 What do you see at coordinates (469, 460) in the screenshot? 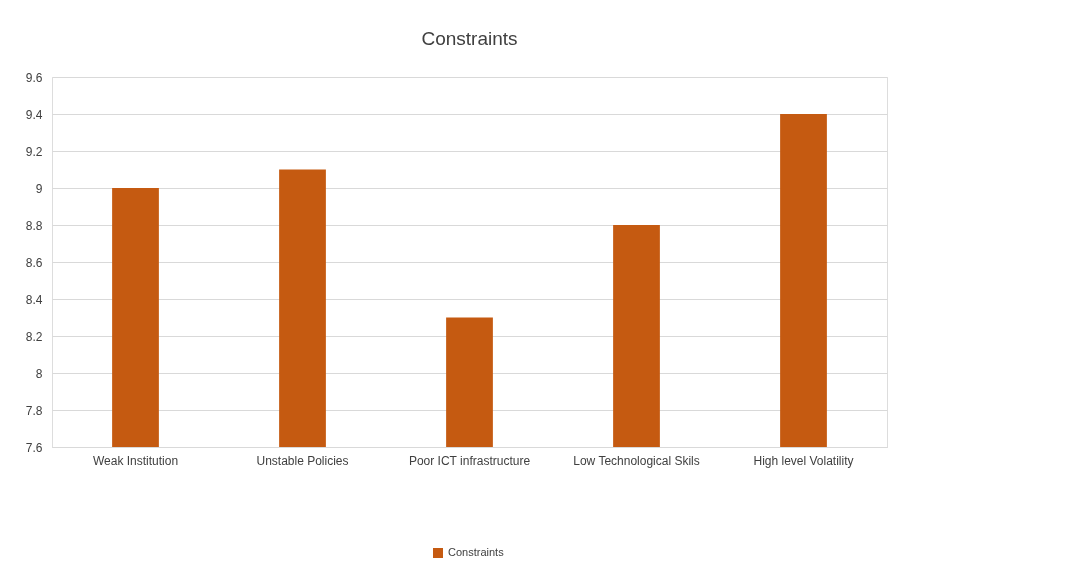
I see `x-tick-label: Poor ICT infrastructure` at bounding box center [469, 460].